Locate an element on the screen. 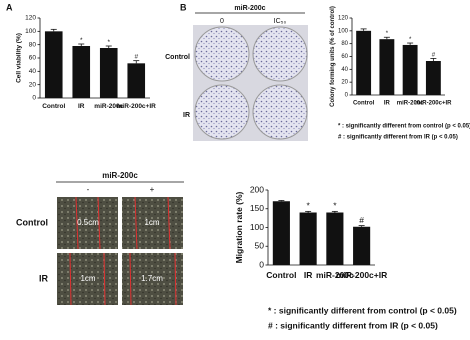 The image size is (470, 340). column-label: 0 is located at coordinates (222, 21).